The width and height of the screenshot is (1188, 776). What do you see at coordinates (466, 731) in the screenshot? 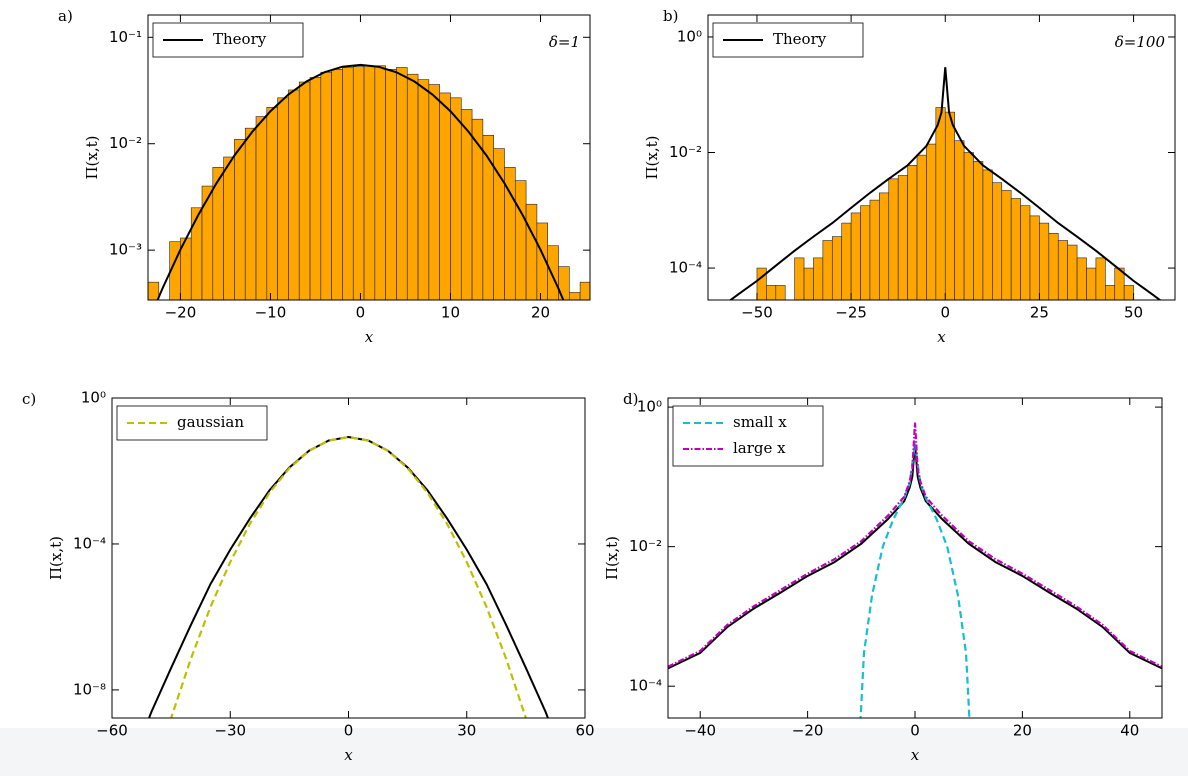
I see `x-tick-label: 30` at bounding box center [466, 731].